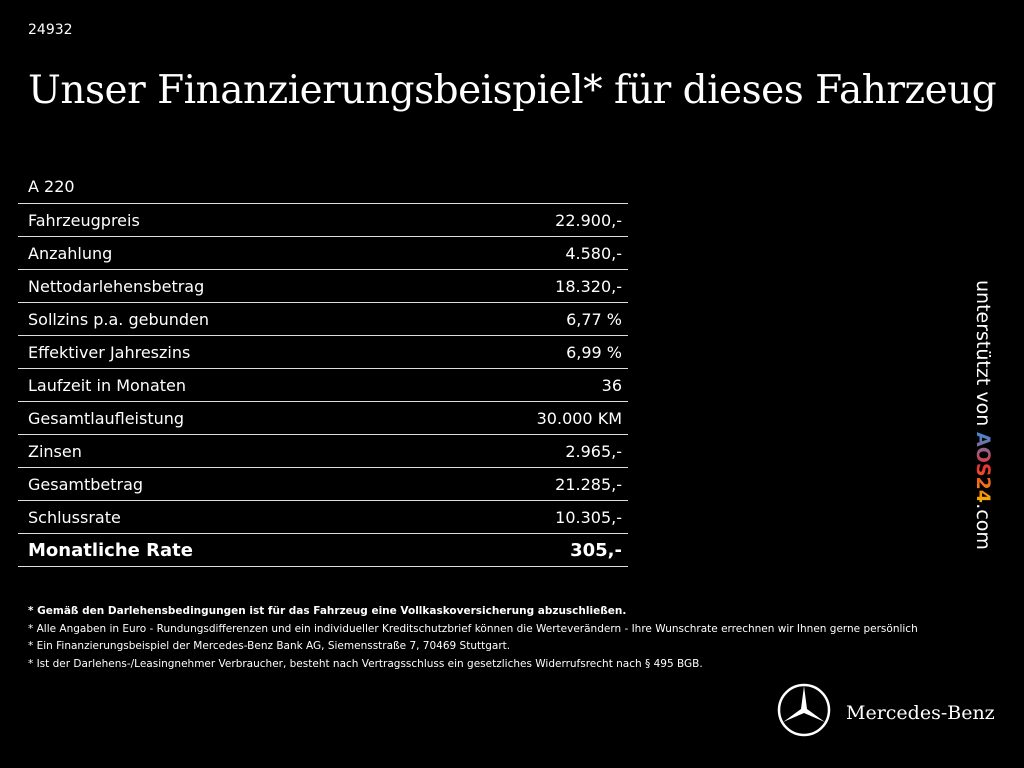 Image resolution: width=1024 pixels, height=768 pixels. What do you see at coordinates (588, 517) in the screenshot?
I see `row-value: 10.305,-` at bounding box center [588, 517].